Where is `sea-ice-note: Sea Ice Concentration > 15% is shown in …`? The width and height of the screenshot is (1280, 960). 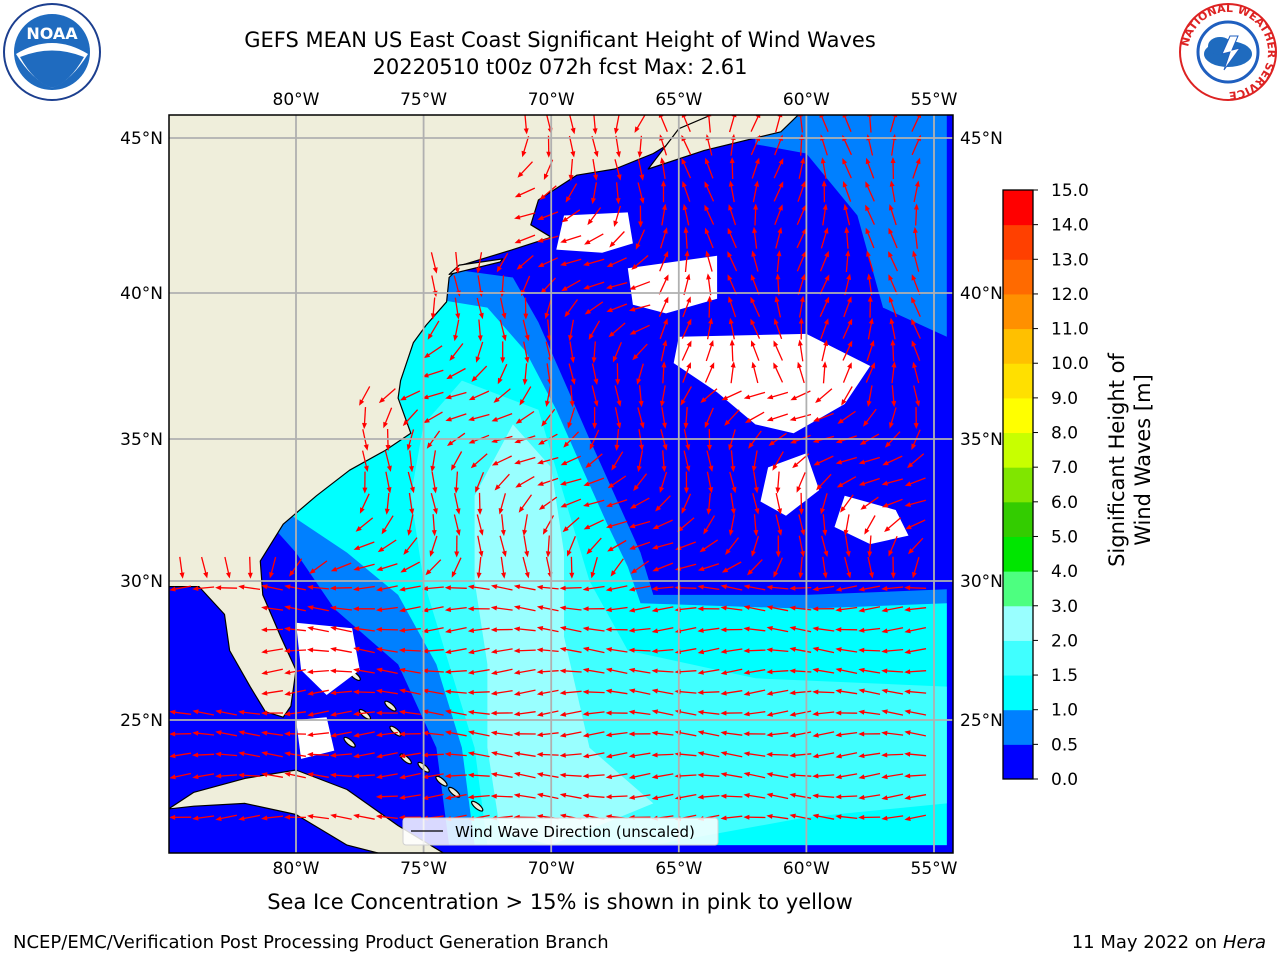 sea-ice-note: Sea Ice Concentration > 15% is shown in … is located at coordinates (560, 902).